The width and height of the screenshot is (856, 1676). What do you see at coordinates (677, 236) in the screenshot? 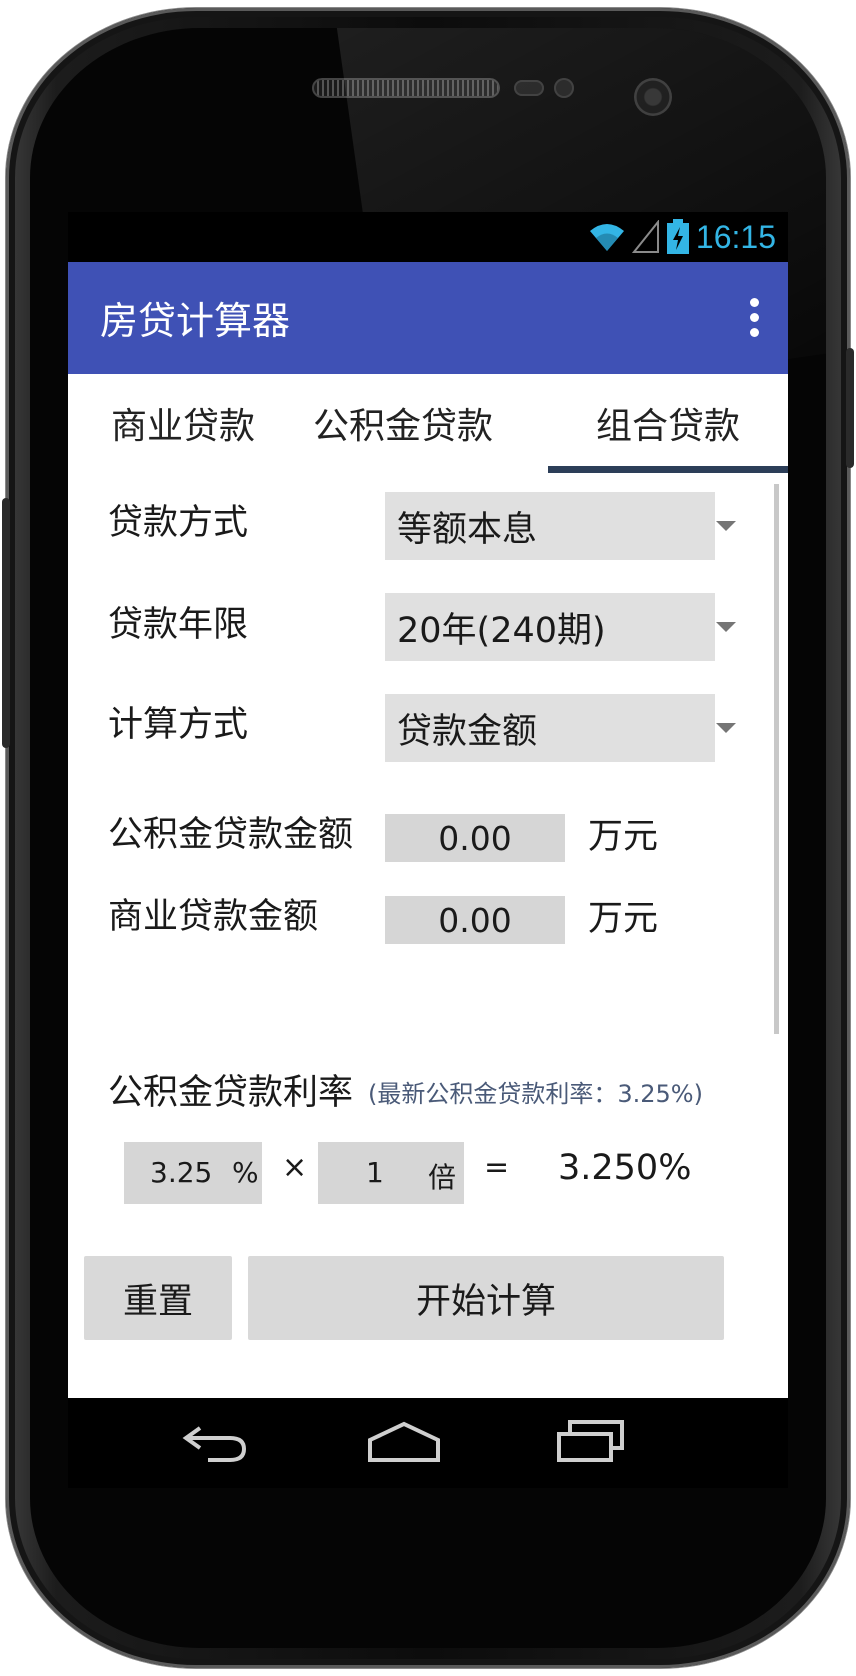
I see `battery-charging-icon` at bounding box center [677, 236].